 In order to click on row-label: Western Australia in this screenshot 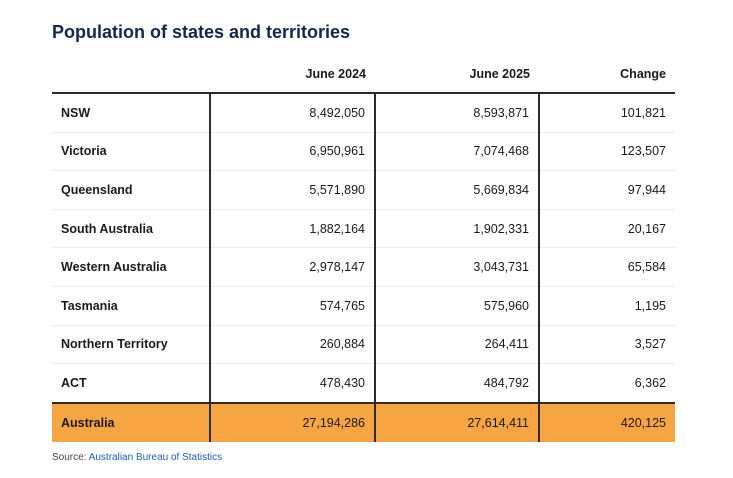, I will do `click(131, 267)`.